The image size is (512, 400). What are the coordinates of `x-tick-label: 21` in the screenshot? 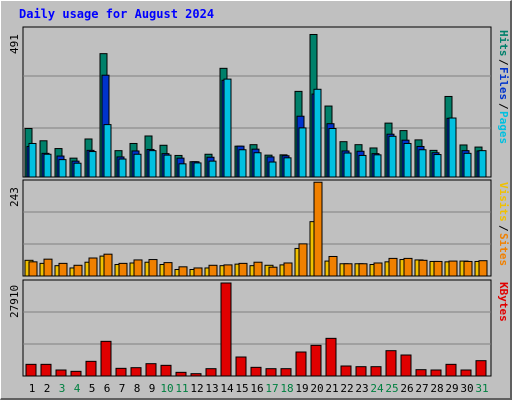 It's located at (331, 388).